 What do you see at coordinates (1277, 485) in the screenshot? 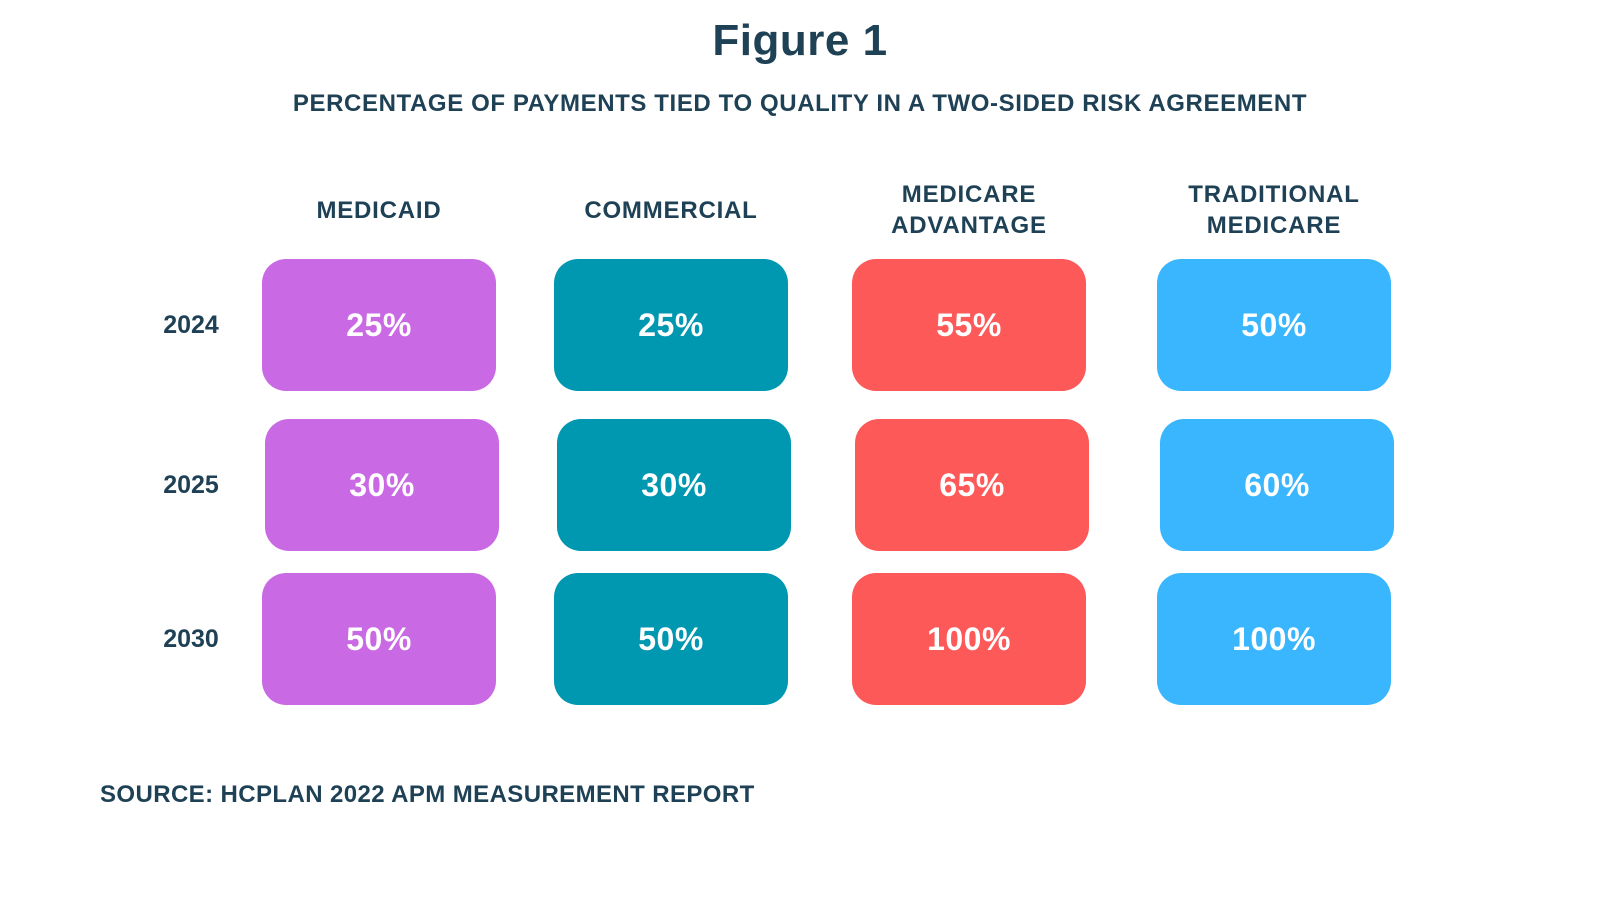
I see `value-cell: 60%` at bounding box center [1277, 485].